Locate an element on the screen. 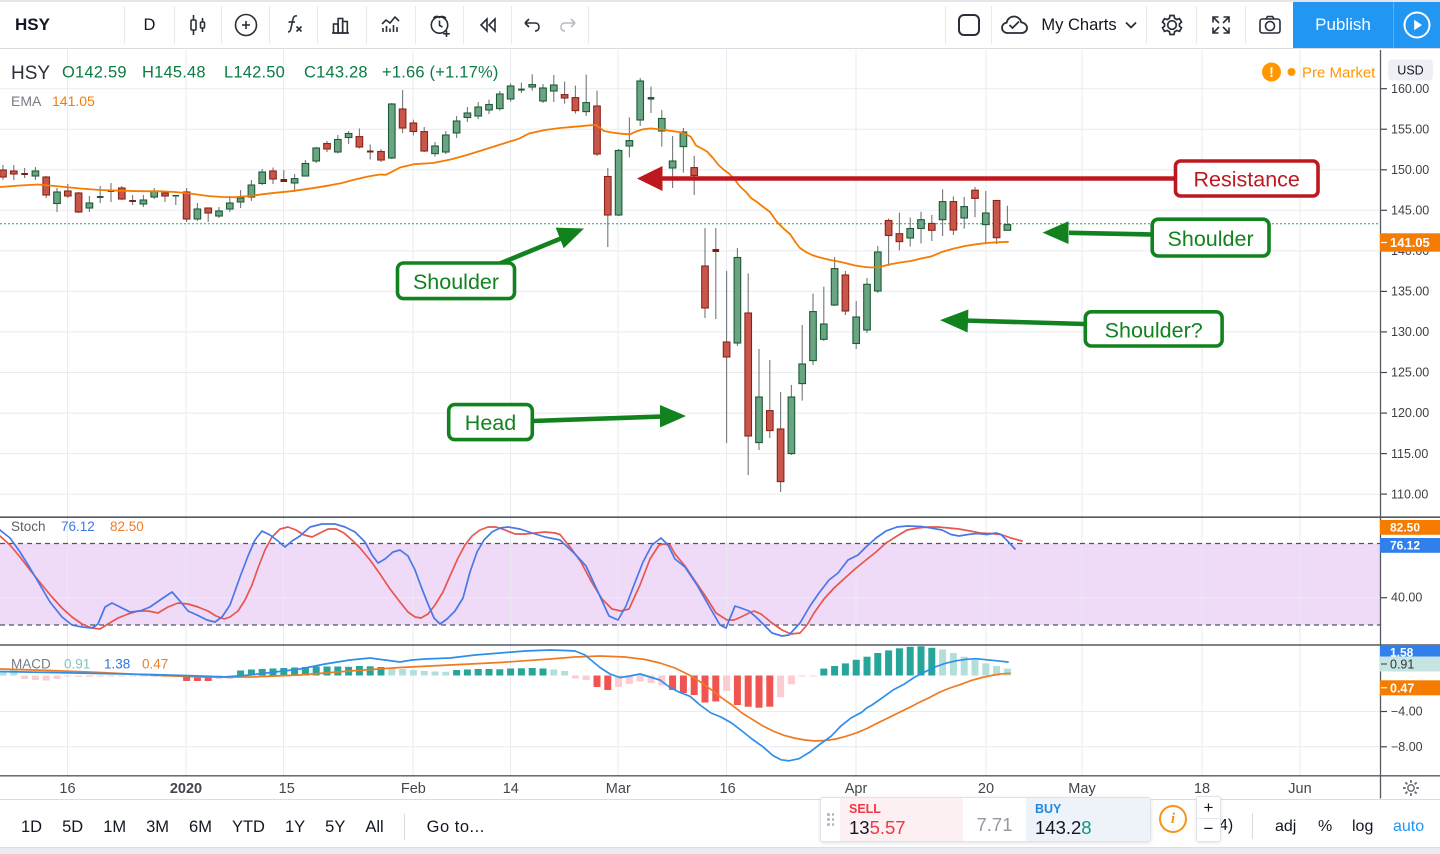 The height and width of the screenshot is (854, 1440). svg-text: Shoulder? is located at coordinates (1154, 330).